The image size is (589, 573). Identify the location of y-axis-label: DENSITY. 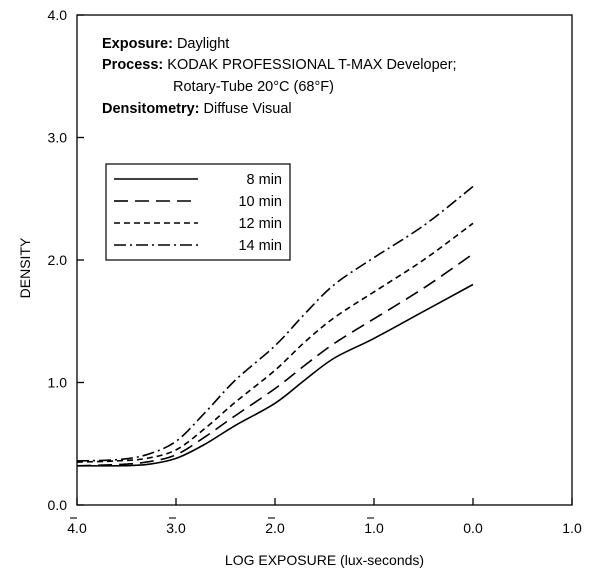
(25, 267).